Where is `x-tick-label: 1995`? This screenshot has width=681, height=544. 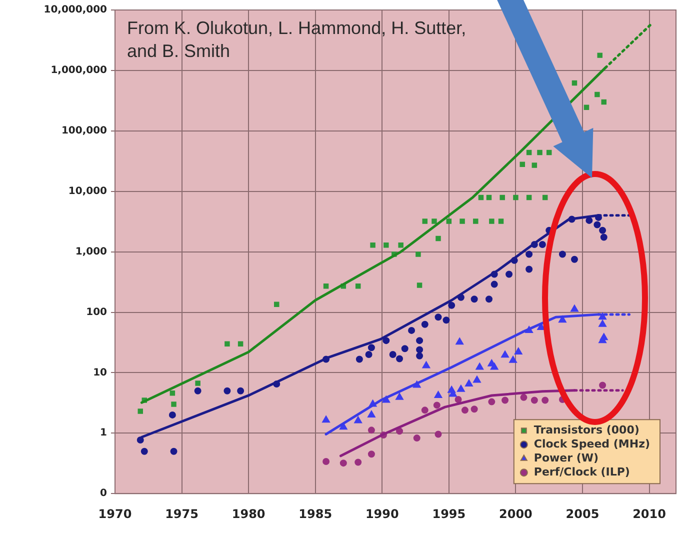
x-tick-label: 1995 is located at coordinates (449, 513).